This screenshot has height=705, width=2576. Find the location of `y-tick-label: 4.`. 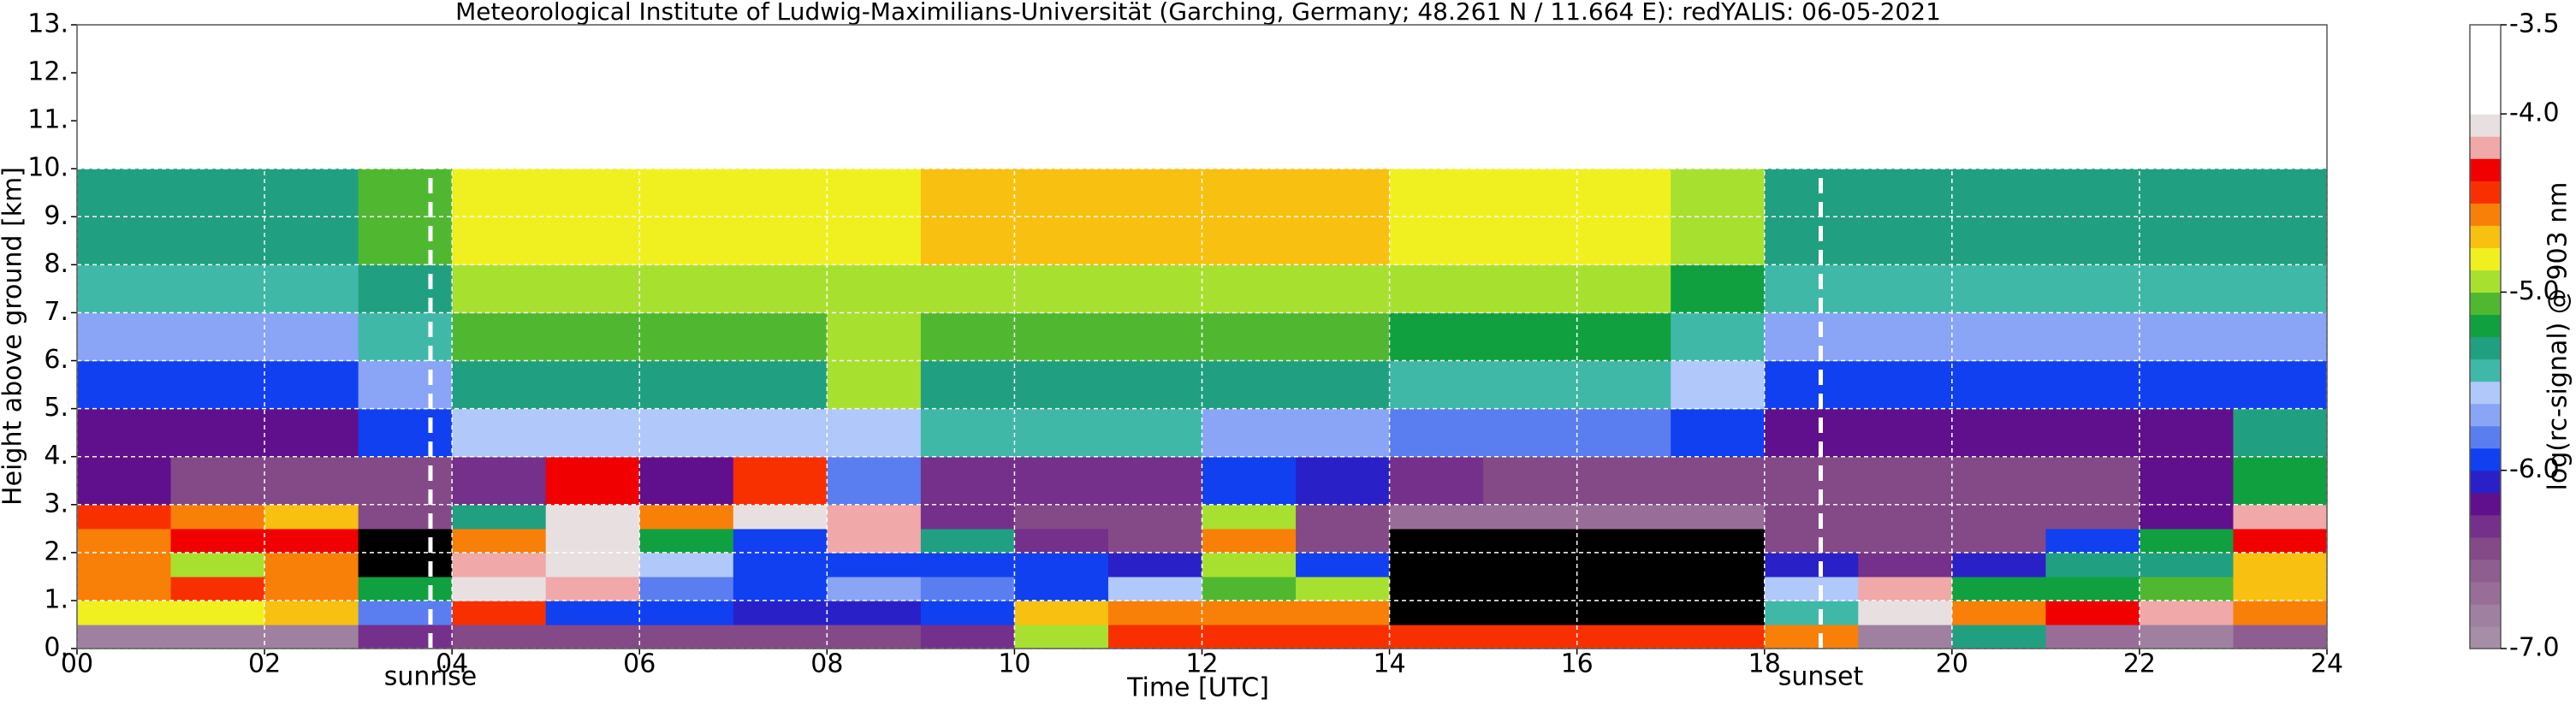

y-tick-label: 4. is located at coordinates (56, 456).